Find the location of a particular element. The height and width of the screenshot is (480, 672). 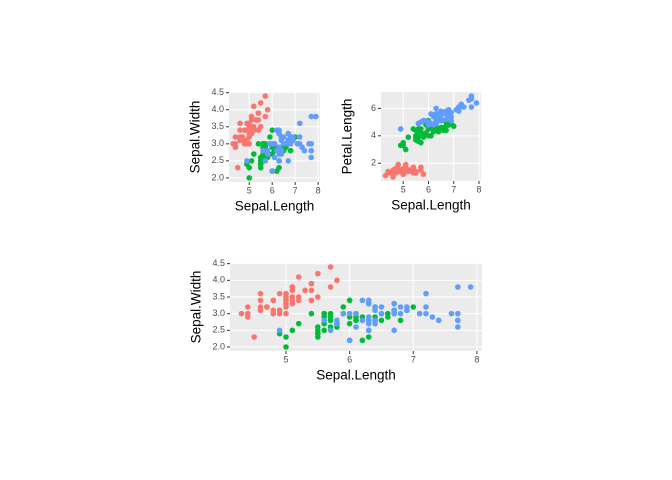

y-tick-label: 2.5 is located at coordinates (217, 160).